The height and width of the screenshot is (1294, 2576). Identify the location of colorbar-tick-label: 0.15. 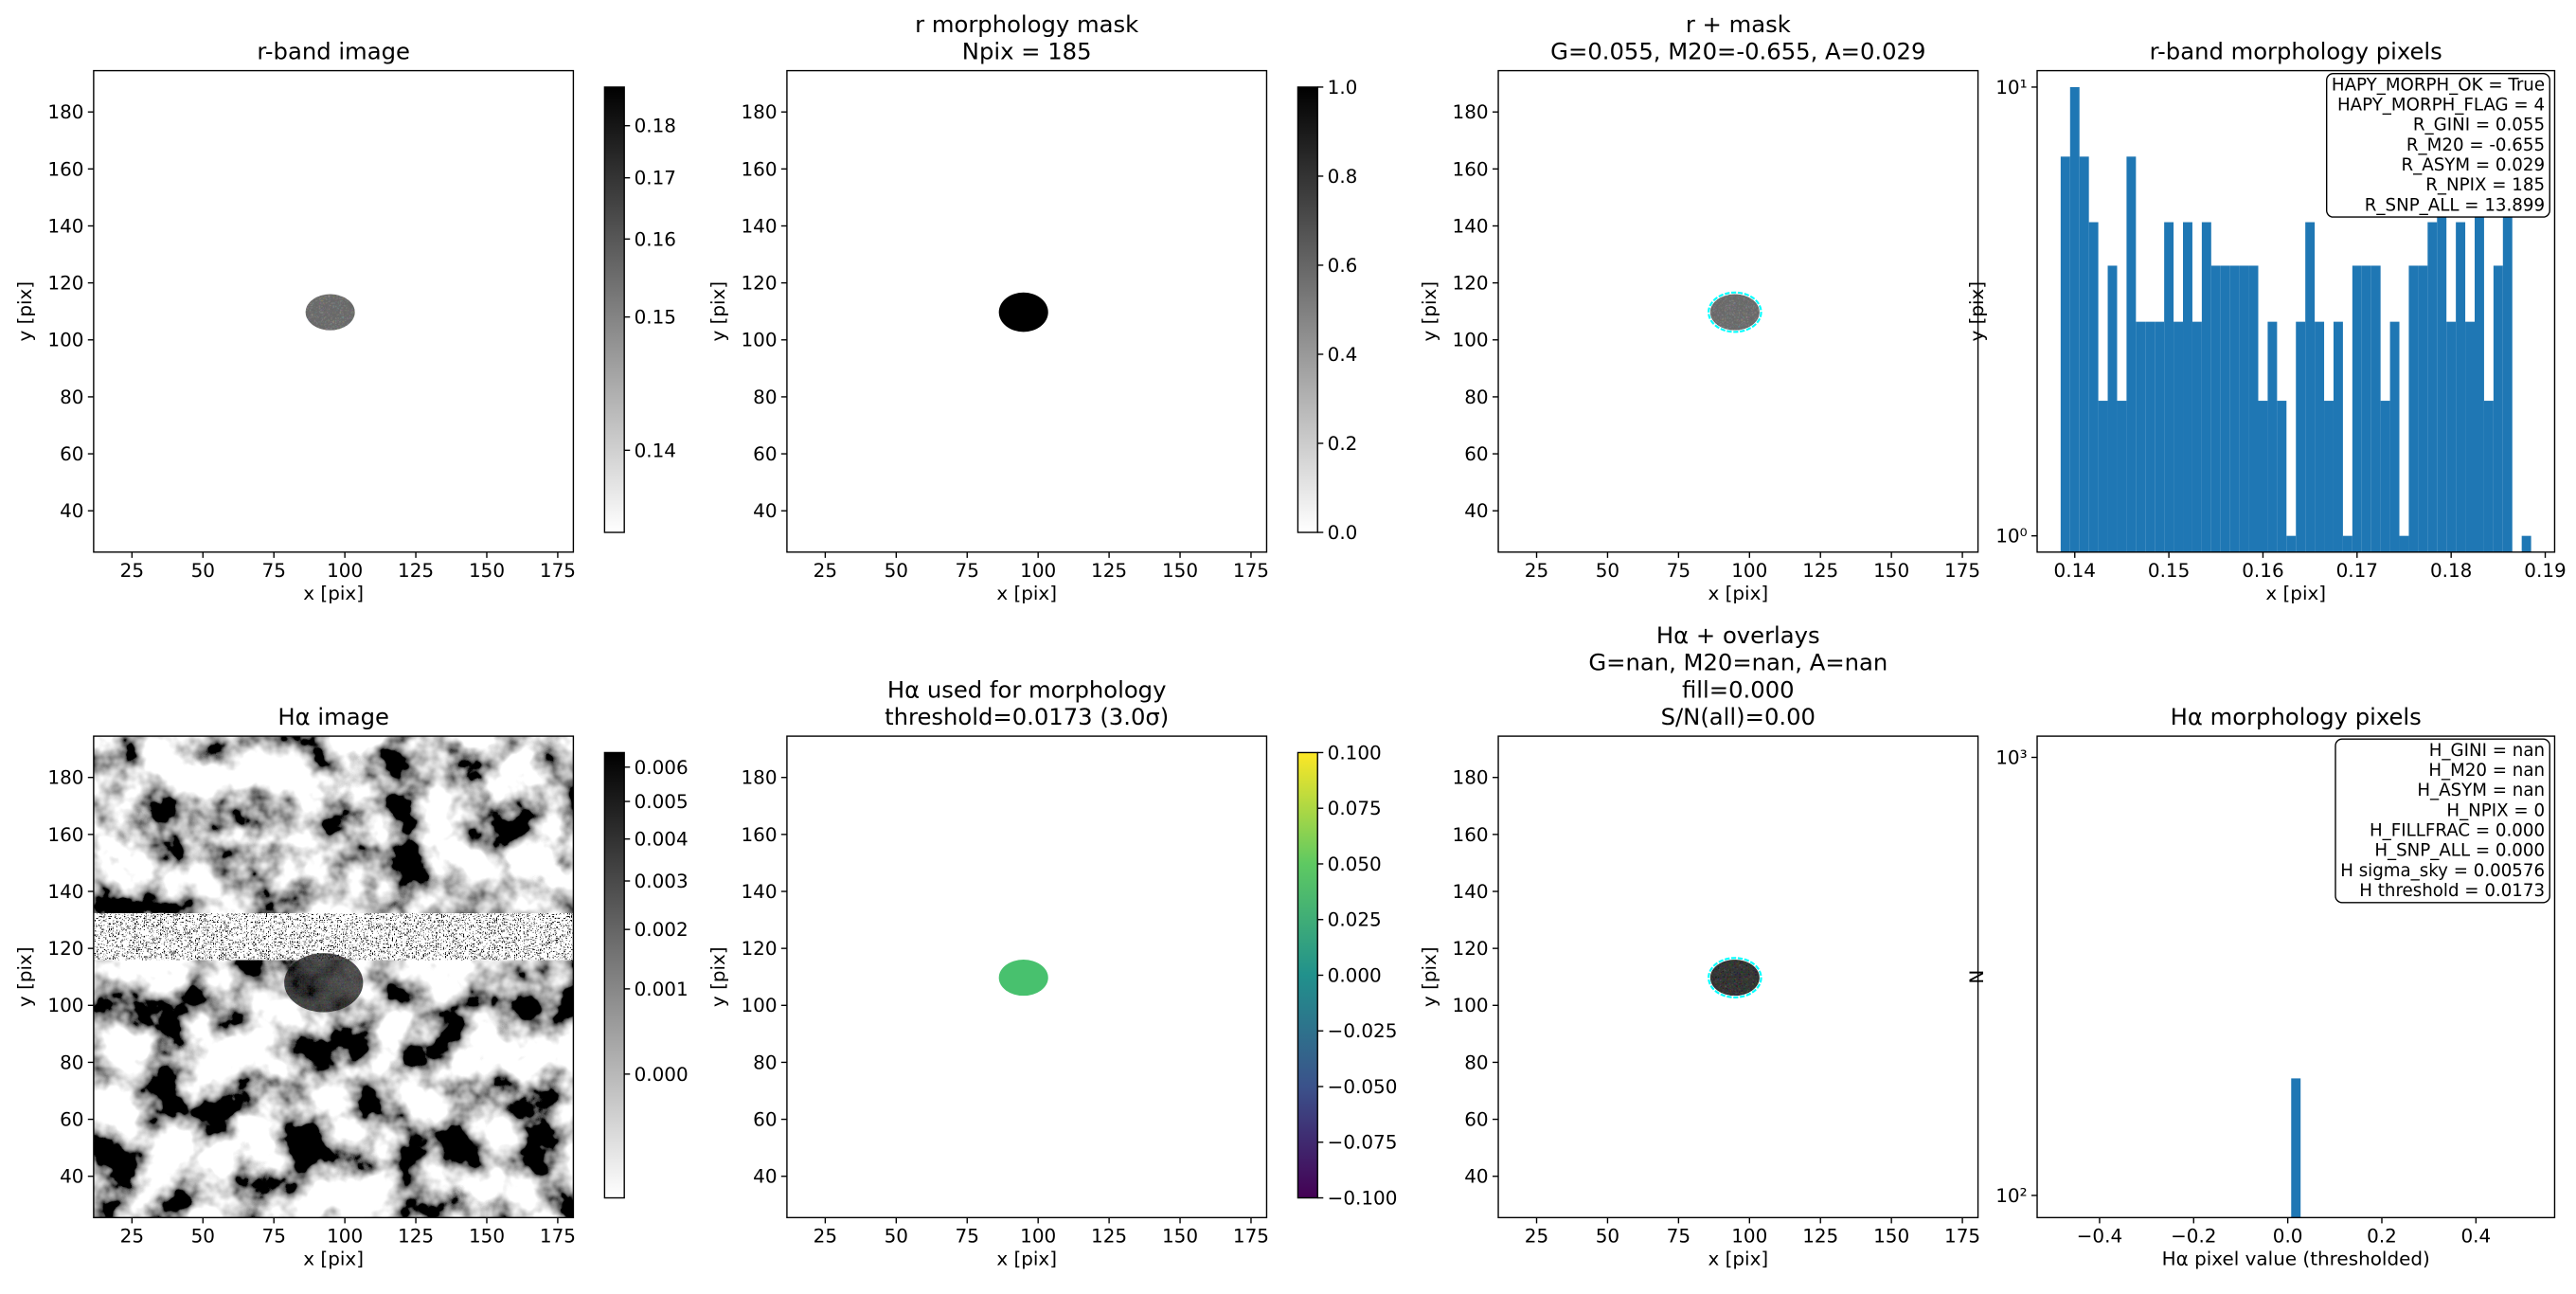
(655, 317).